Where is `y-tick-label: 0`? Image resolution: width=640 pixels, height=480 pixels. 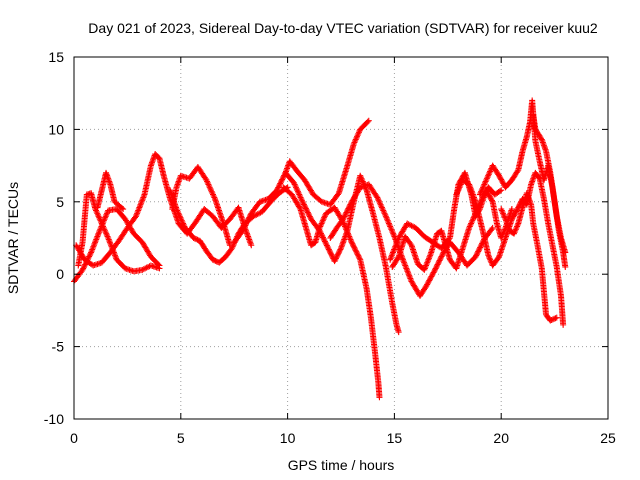
y-tick-label: 0 is located at coordinates (60, 274).